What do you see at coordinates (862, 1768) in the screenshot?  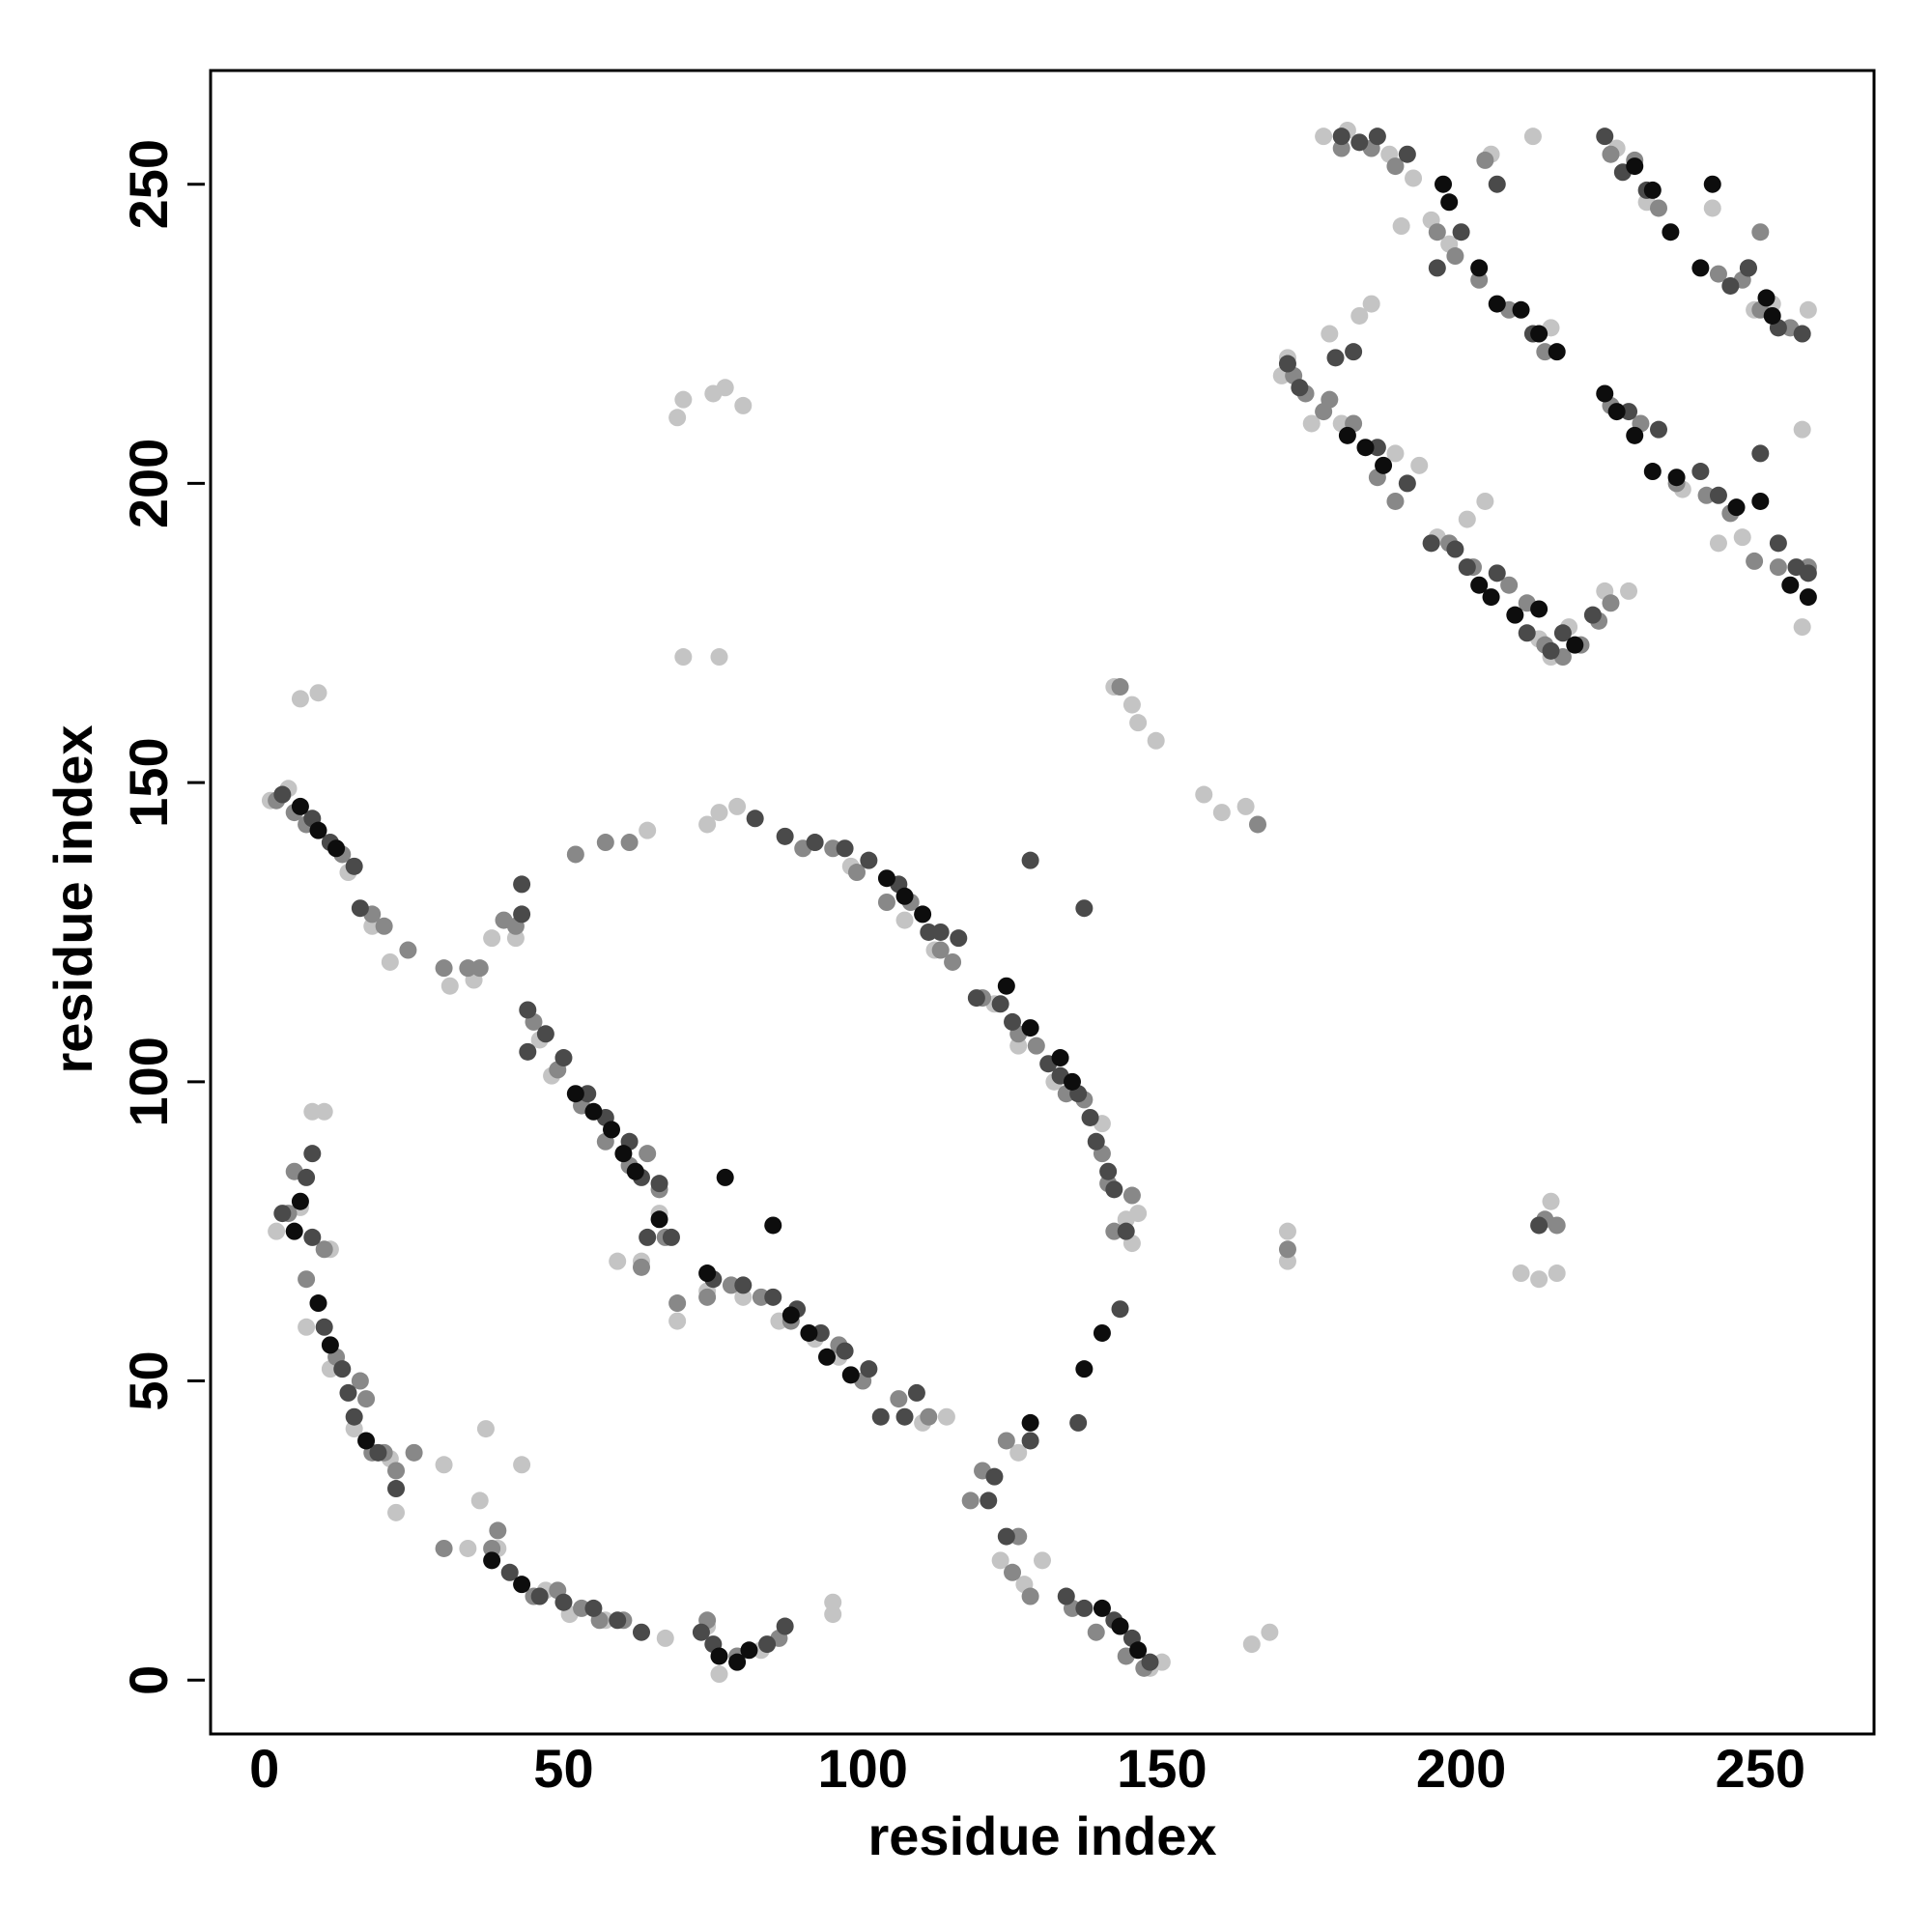 I see `x-tick-label: 100` at bounding box center [862, 1768].